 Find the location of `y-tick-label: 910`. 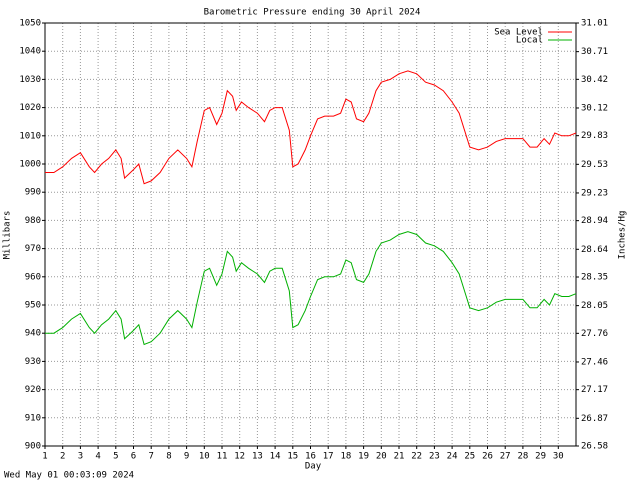

y-tick-label: 910 is located at coordinates (33, 418).